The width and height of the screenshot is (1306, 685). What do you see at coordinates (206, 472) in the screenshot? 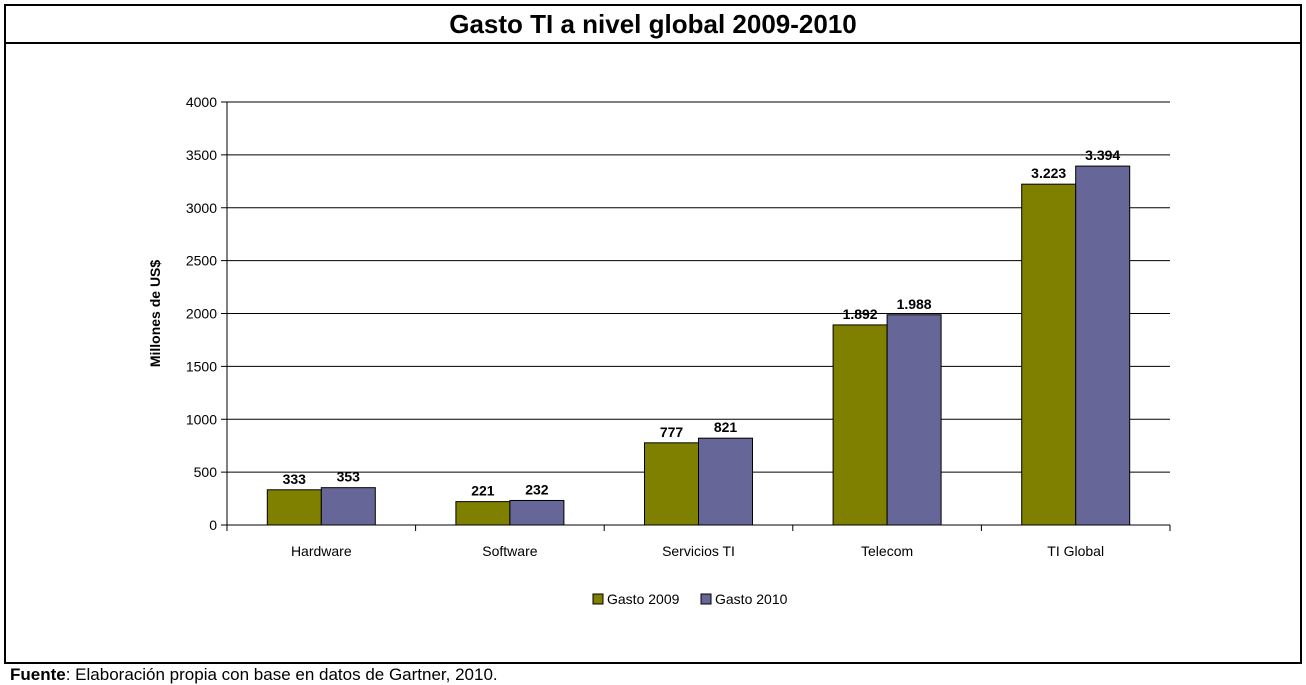
I see `y-tick-label: 500` at bounding box center [206, 472].